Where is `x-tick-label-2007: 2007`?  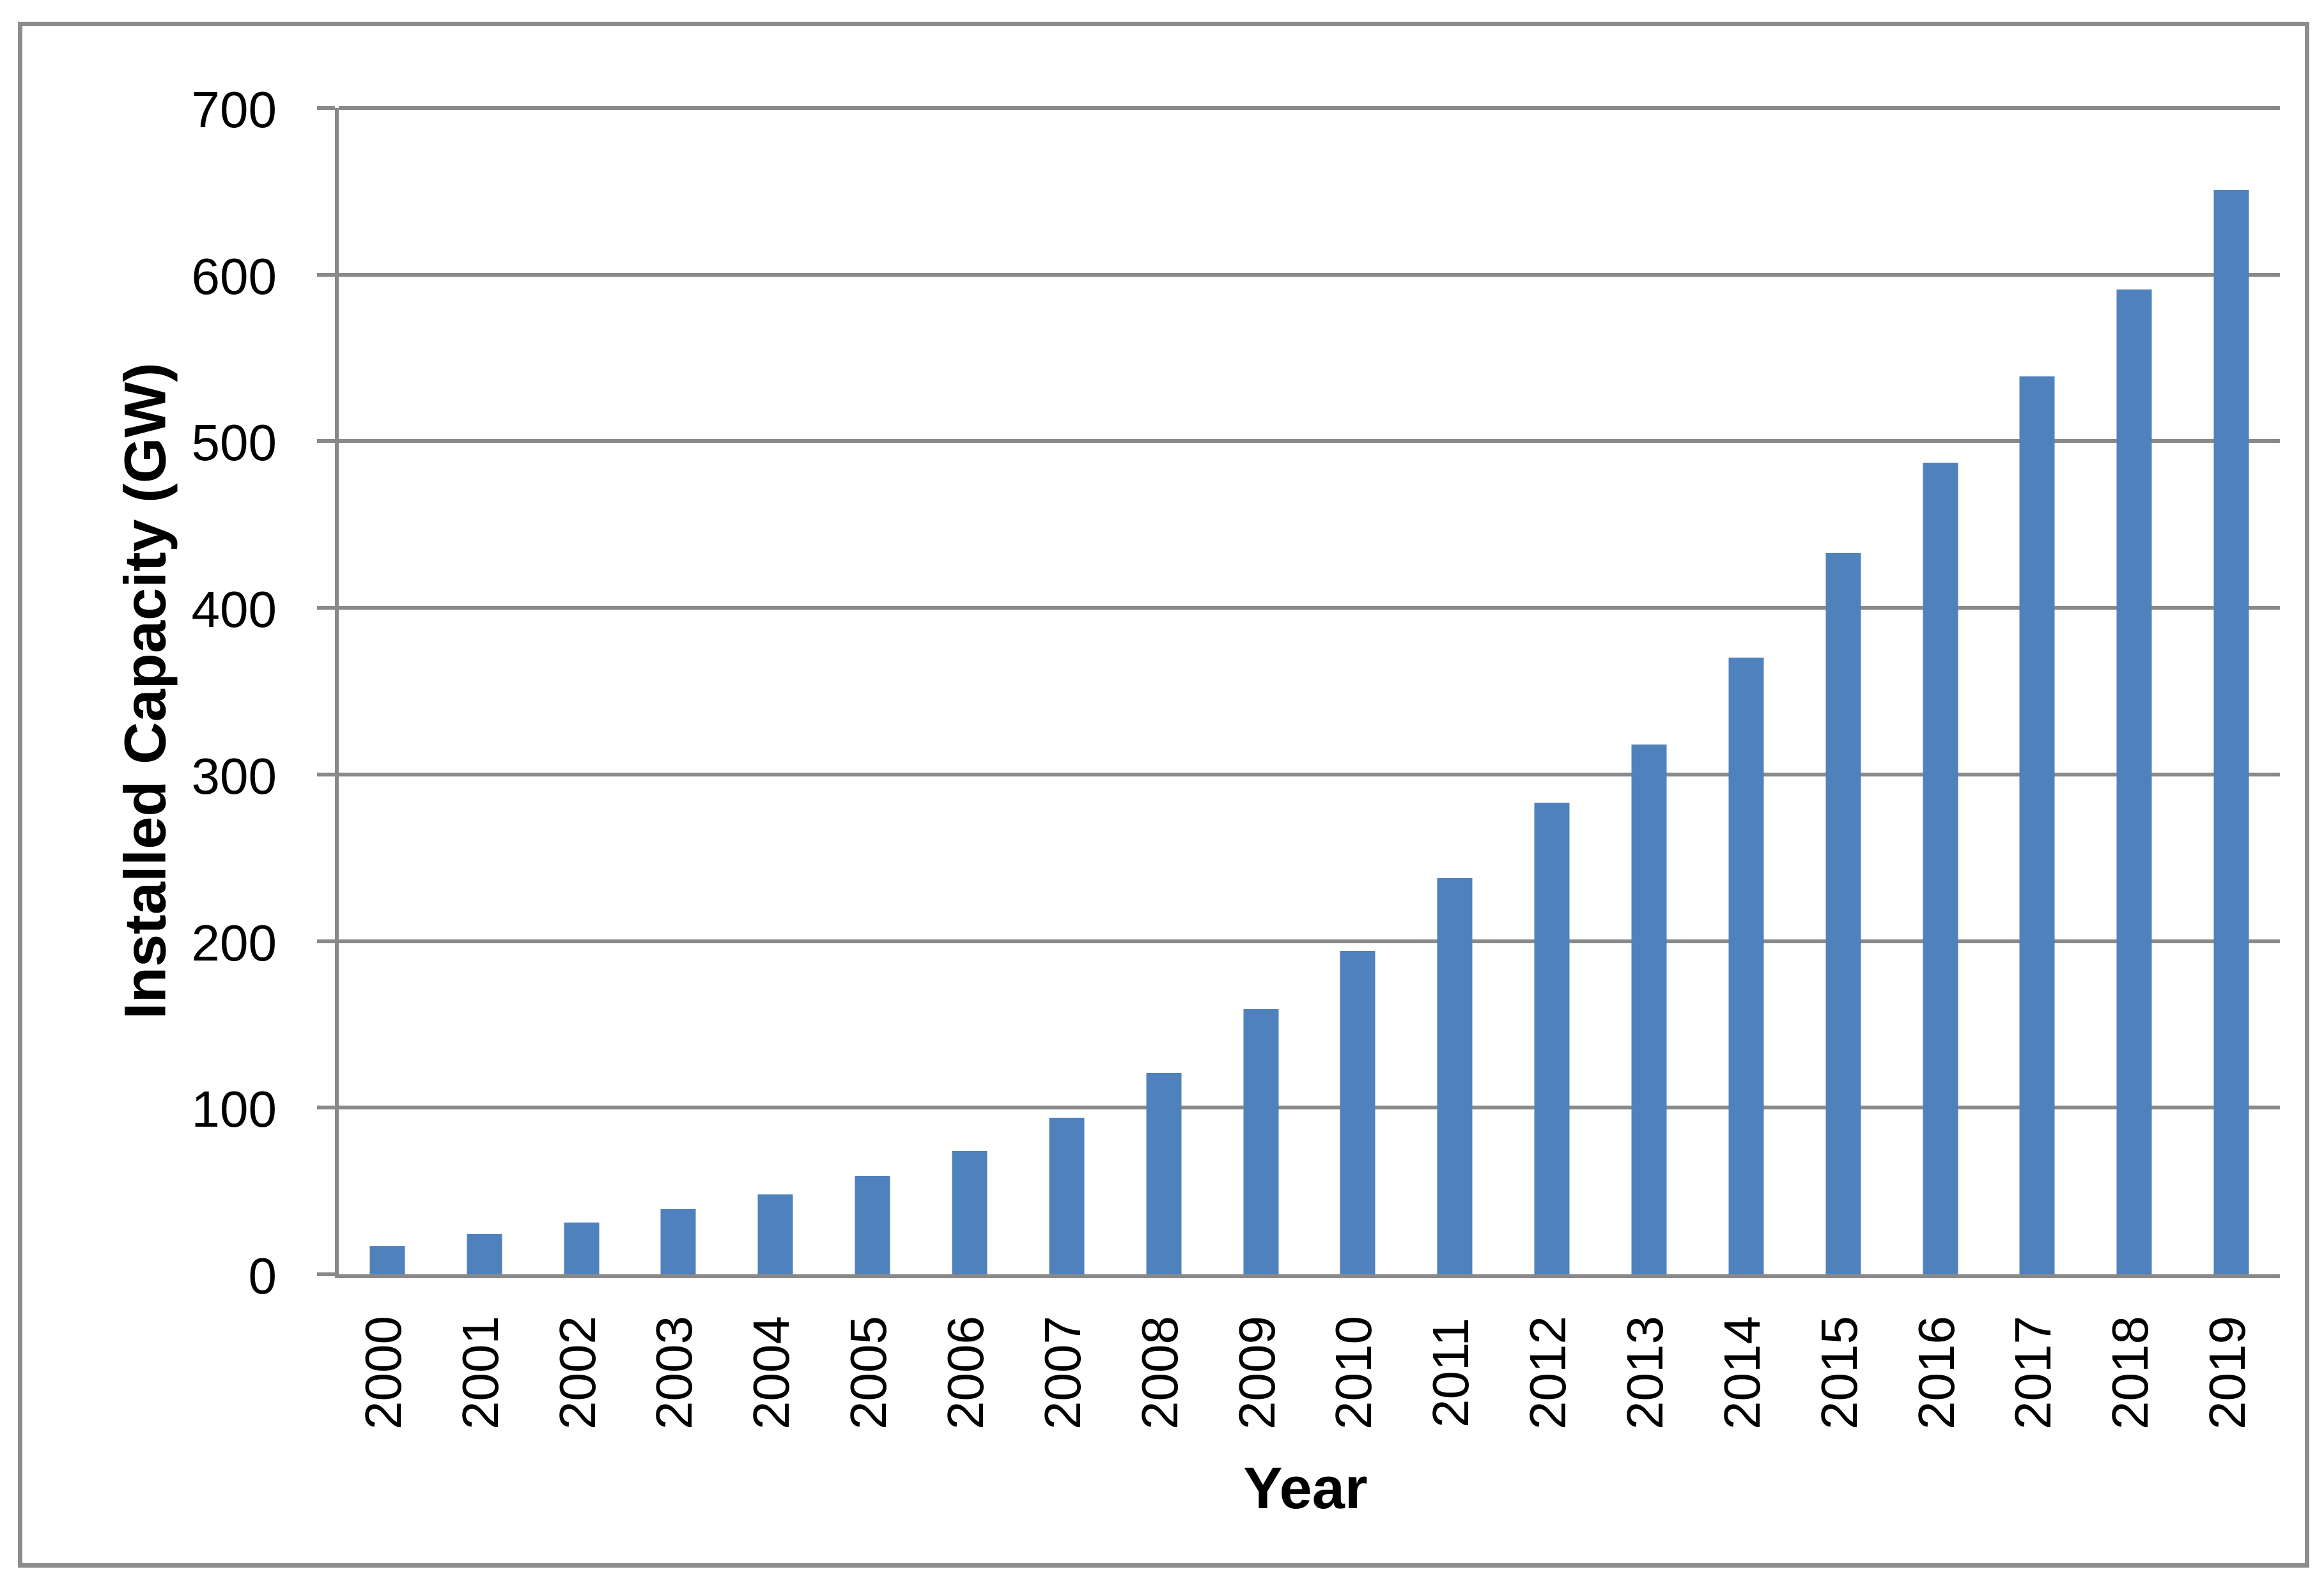
x-tick-label-2007: 2007 is located at coordinates (1063, 1372).